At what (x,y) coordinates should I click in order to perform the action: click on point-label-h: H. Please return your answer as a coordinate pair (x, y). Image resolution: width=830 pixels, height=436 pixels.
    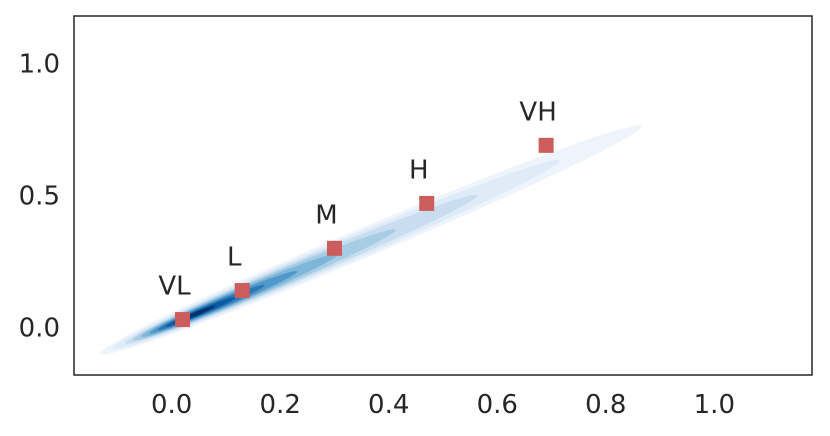
    Looking at the image, I should click on (419, 170).